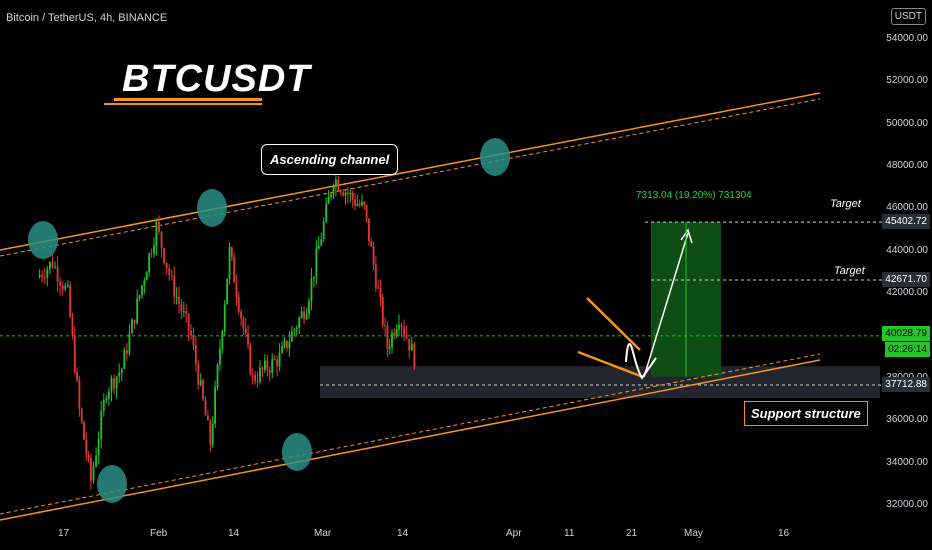  I want to click on current-price-badge: 40028.79, so click(906, 333).